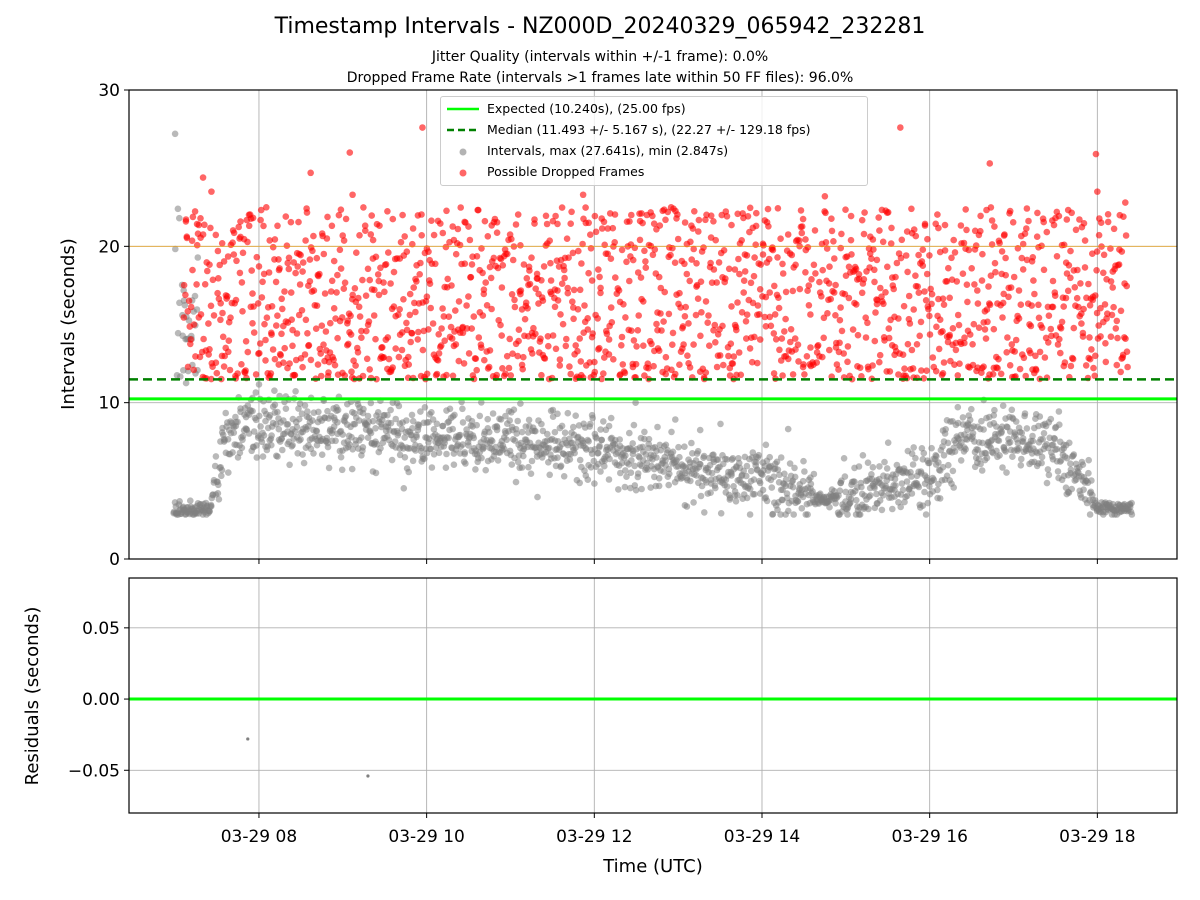 Image resolution: width=1200 pixels, height=900 pixels. Describe the element at coordinates (990, 163) in the screenshot. I see `dropped-frame-outlier-point` at that location.